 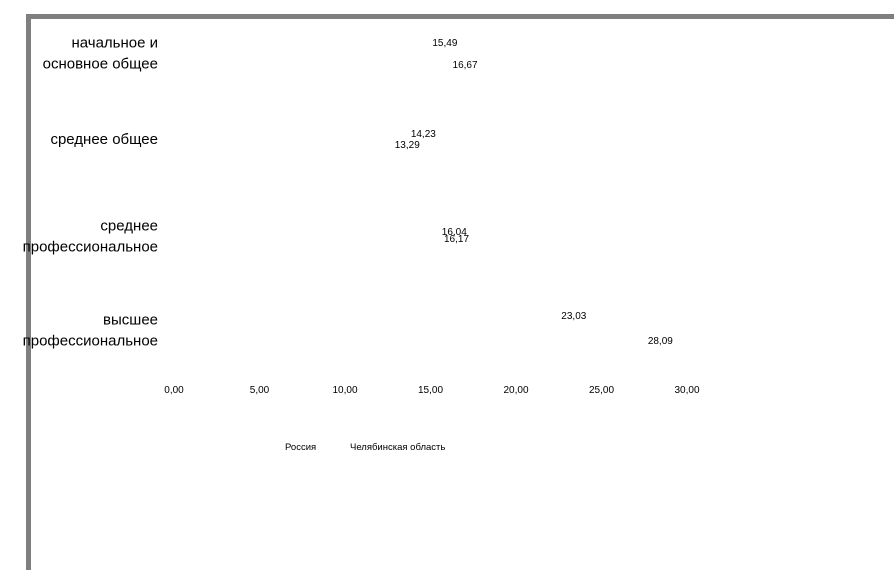 What do you see at coordinates (100, 54) in the screenshot?
I see `category-label: начальное и основное общее` at bounding box center [100, 54].